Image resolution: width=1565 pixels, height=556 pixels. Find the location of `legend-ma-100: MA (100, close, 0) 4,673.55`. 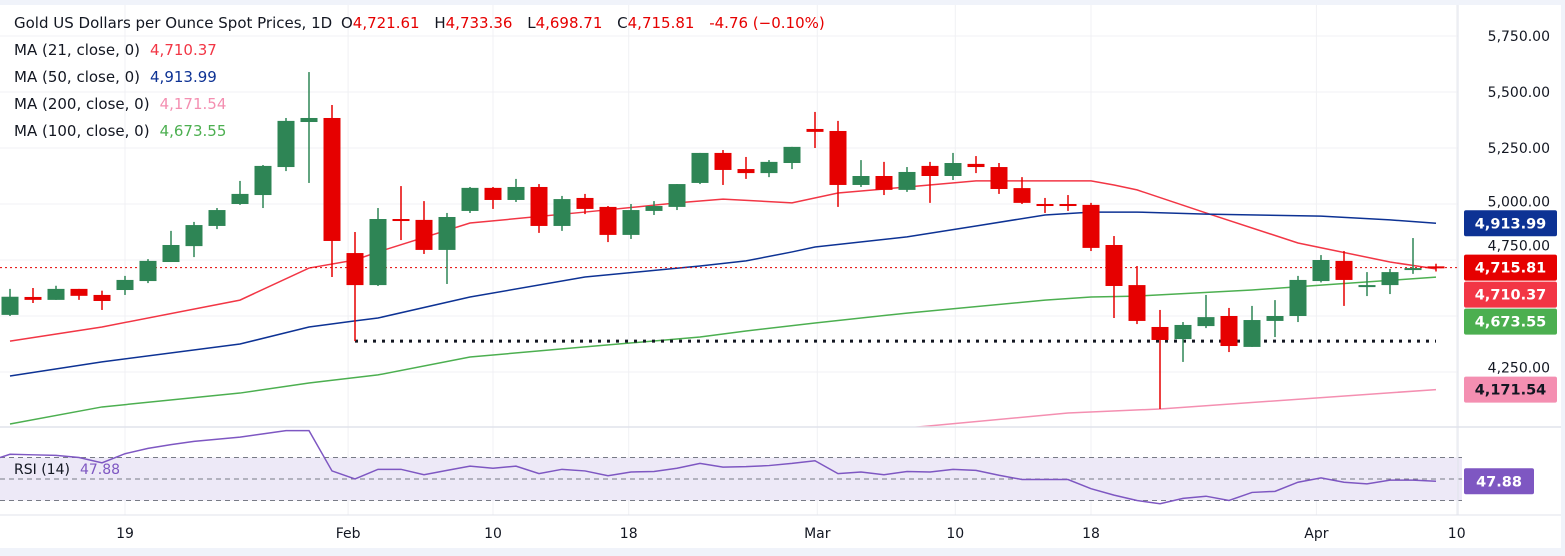

legend-ma-100: MA (100, close, 0) 4,673.55 is located at coordinates (122, 131).